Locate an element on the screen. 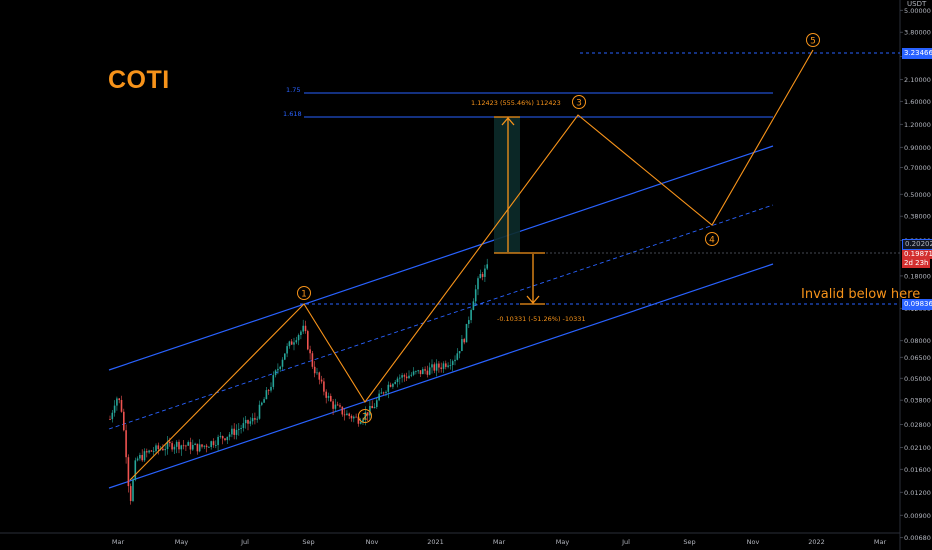 Image resolution: width=932 pixels, height=550 pixels. wave-label-3: 3 is located at coordinates (579, 102).